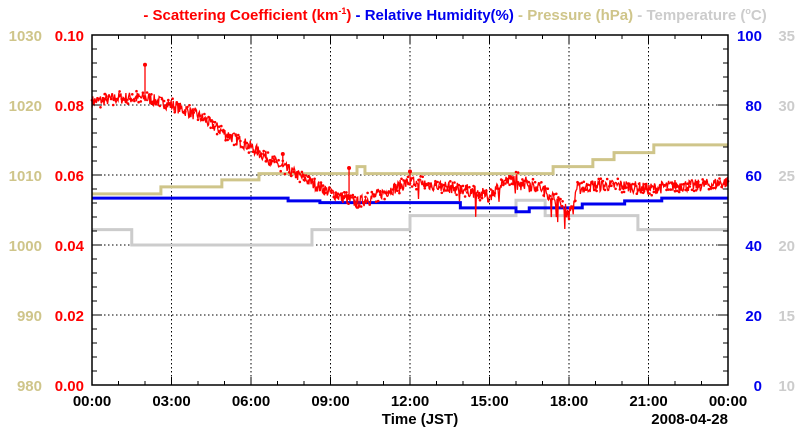 The image size is (800, 434). What do you see at coordinates (689, 419) in the screenshot?
I see `date-label: 2008-04-28` at bounding box center [689, 419].